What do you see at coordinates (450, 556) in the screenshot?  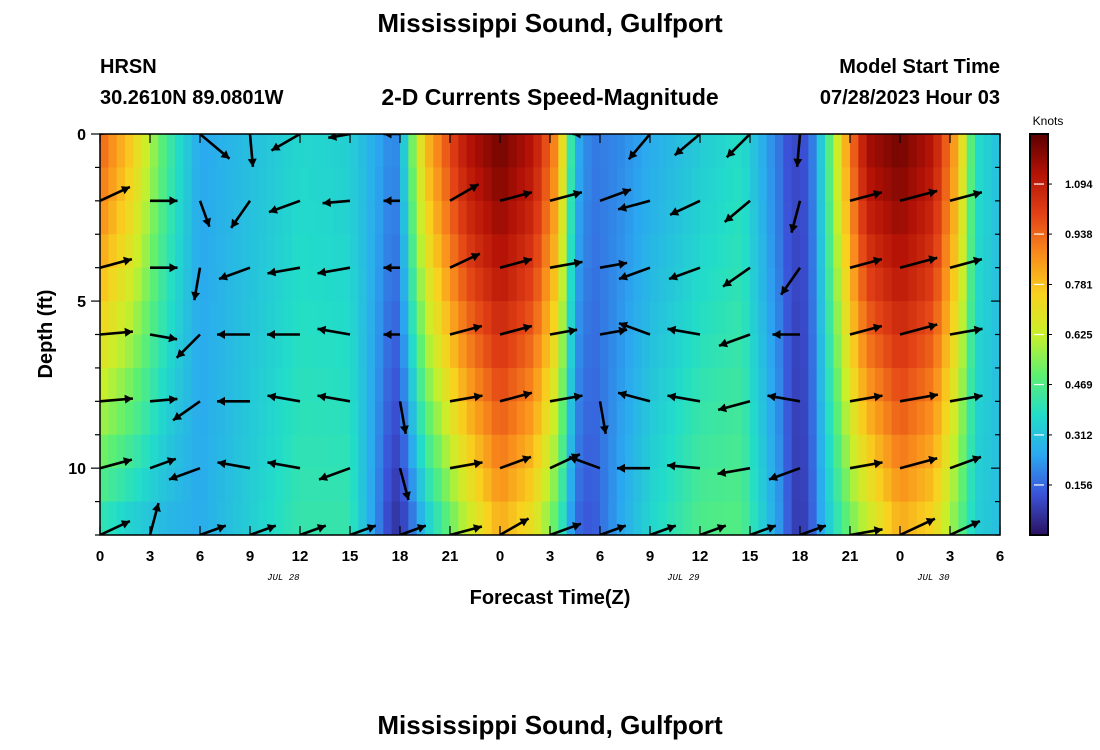 I see `x-tick-label: 21` at bounding box center [450, 556].